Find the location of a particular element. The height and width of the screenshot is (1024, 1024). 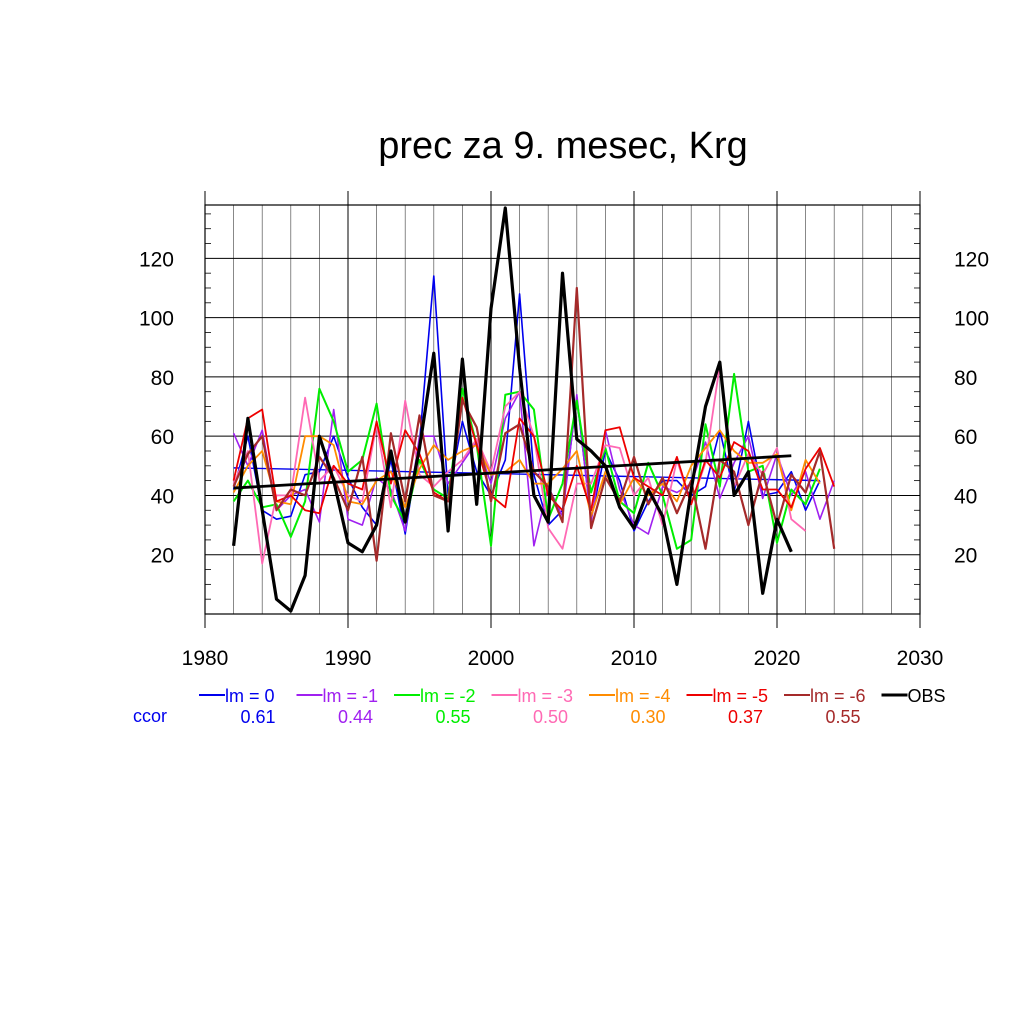

ccor-value: 0.50 is located at coordinates (550, 717).